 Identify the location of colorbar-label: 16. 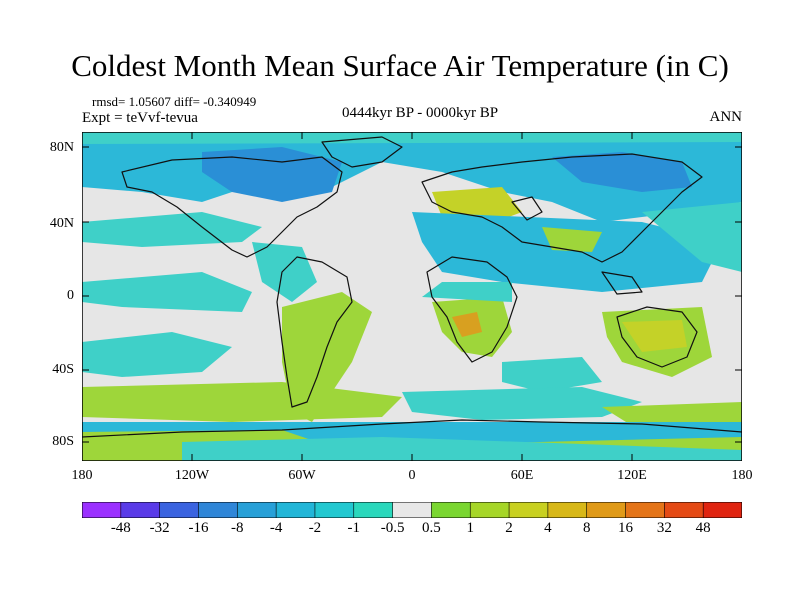
(626, 528).